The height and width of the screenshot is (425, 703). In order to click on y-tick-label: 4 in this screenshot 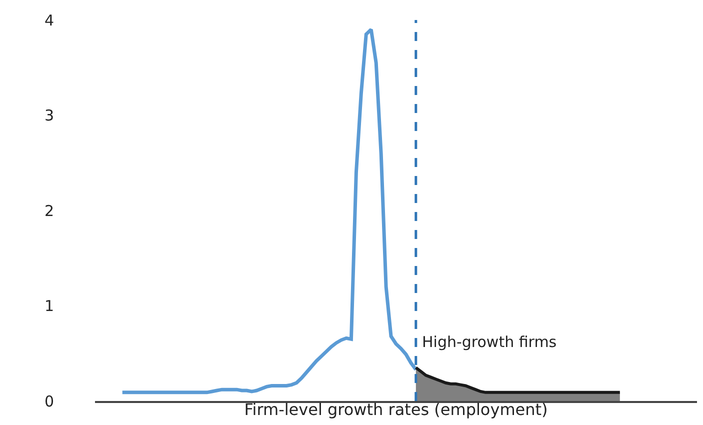, I will do `click(49, 20)`.